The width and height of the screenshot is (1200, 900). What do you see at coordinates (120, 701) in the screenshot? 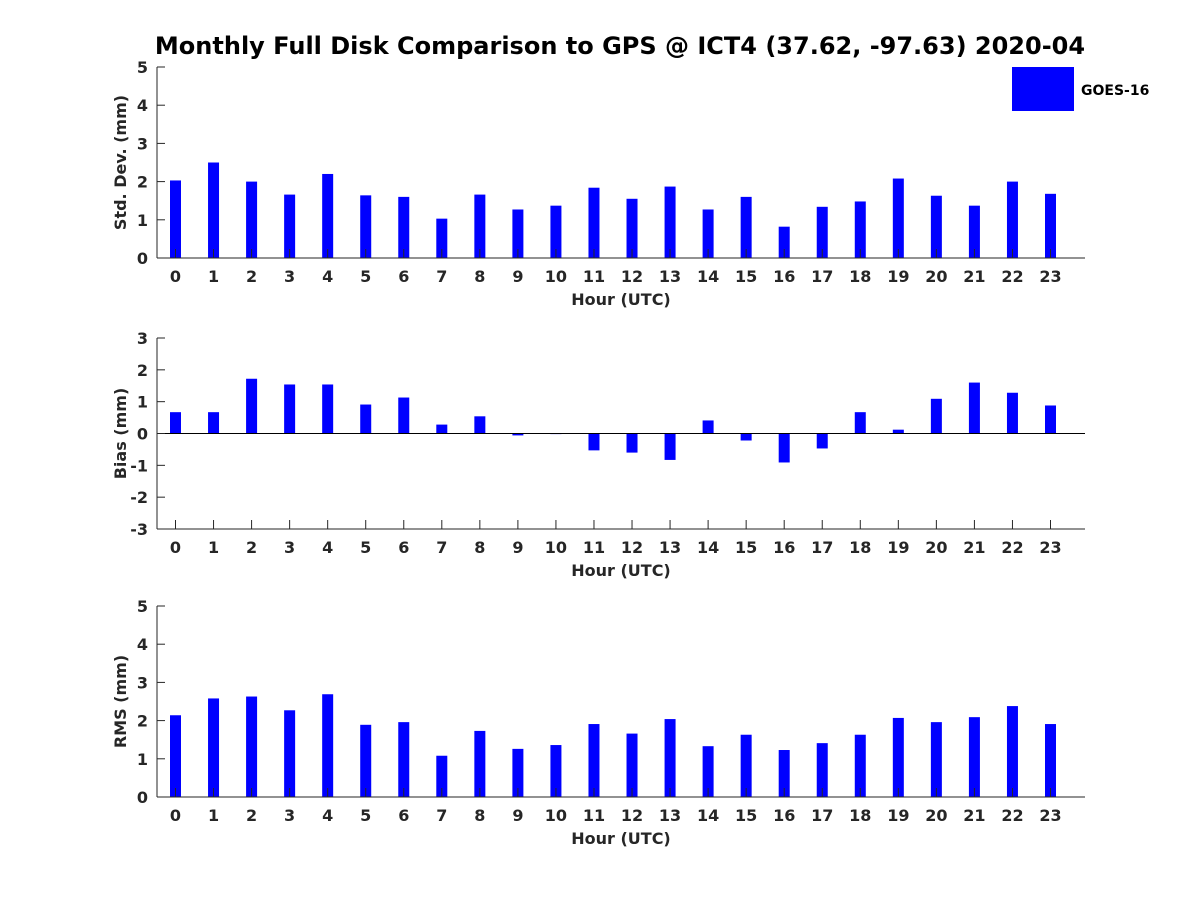
I see `y-axis-label: RMS (mm)` at bounding box center [120, 701].